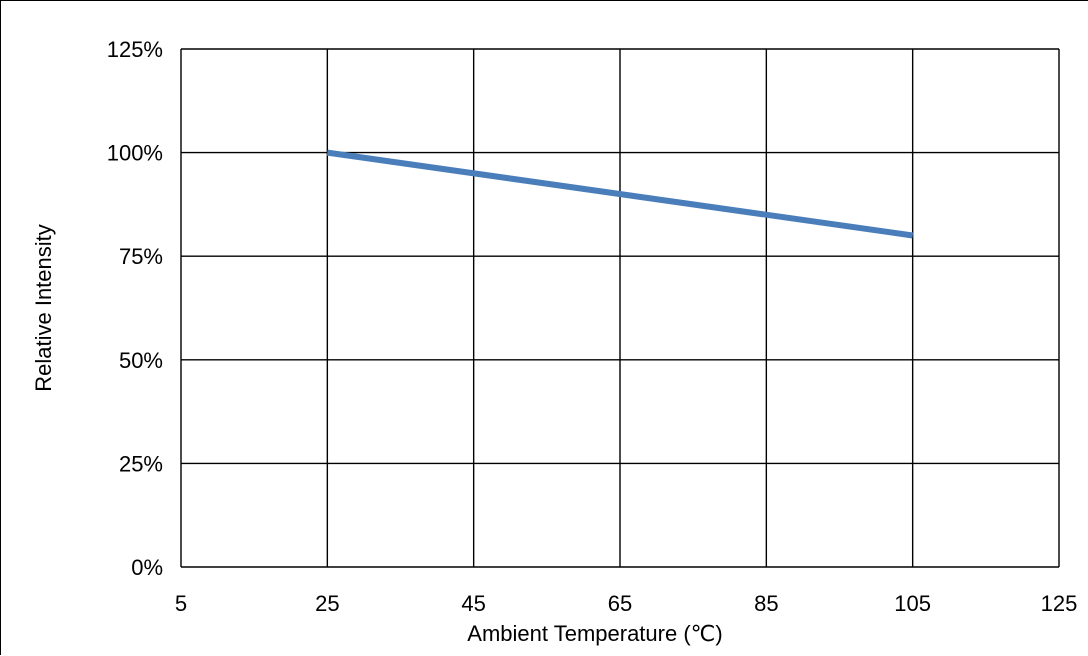 The image size is (1088, 656). What do you see at coordinates (147, 567) in the screenshot?
I see `y-tick-label: 0%` at bounding box center [147, 567].